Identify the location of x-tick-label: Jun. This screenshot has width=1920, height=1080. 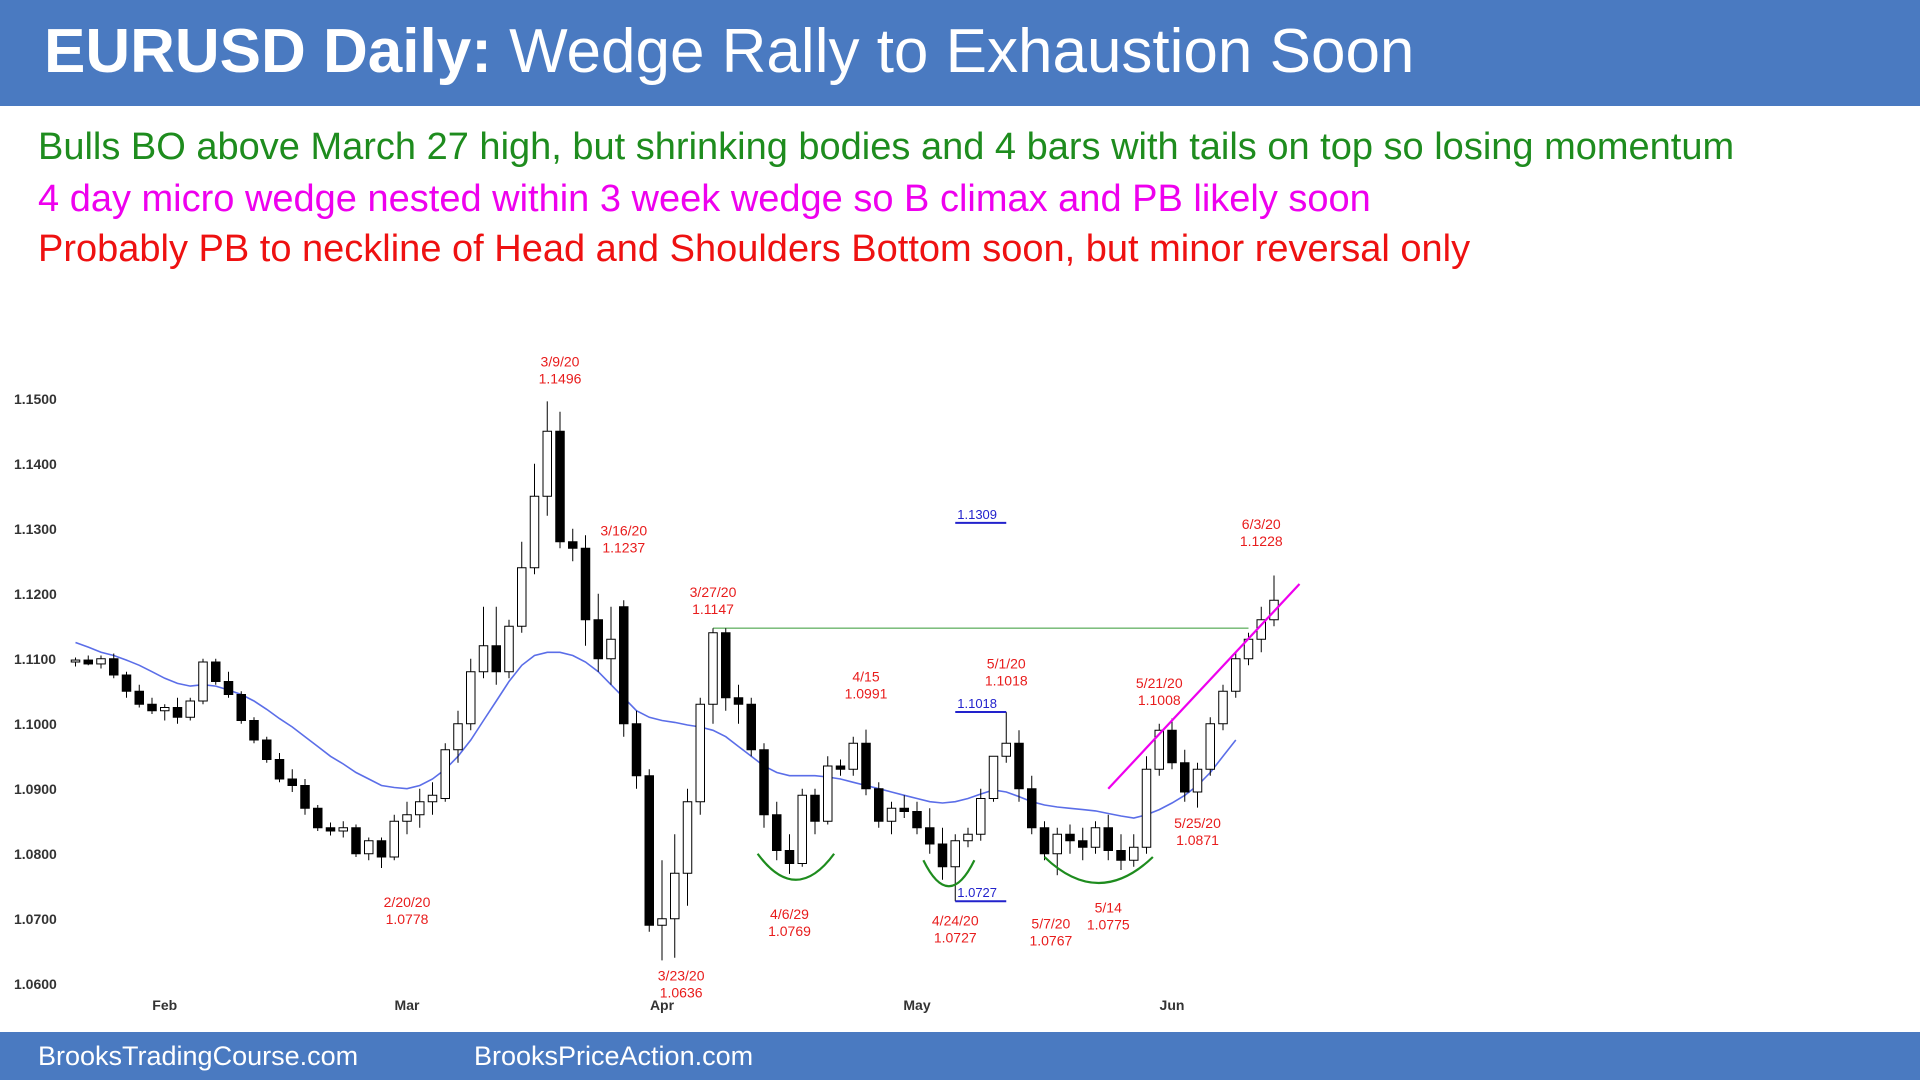
(1172, 1005).